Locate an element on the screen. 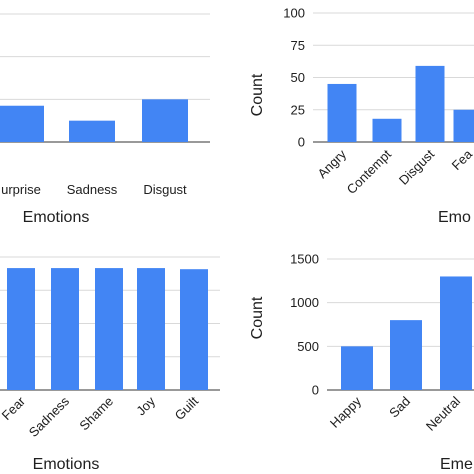 The height and width of the screenshot is (474, 474). bottom-left-bar-guilt is located at coordinates (194, 329).